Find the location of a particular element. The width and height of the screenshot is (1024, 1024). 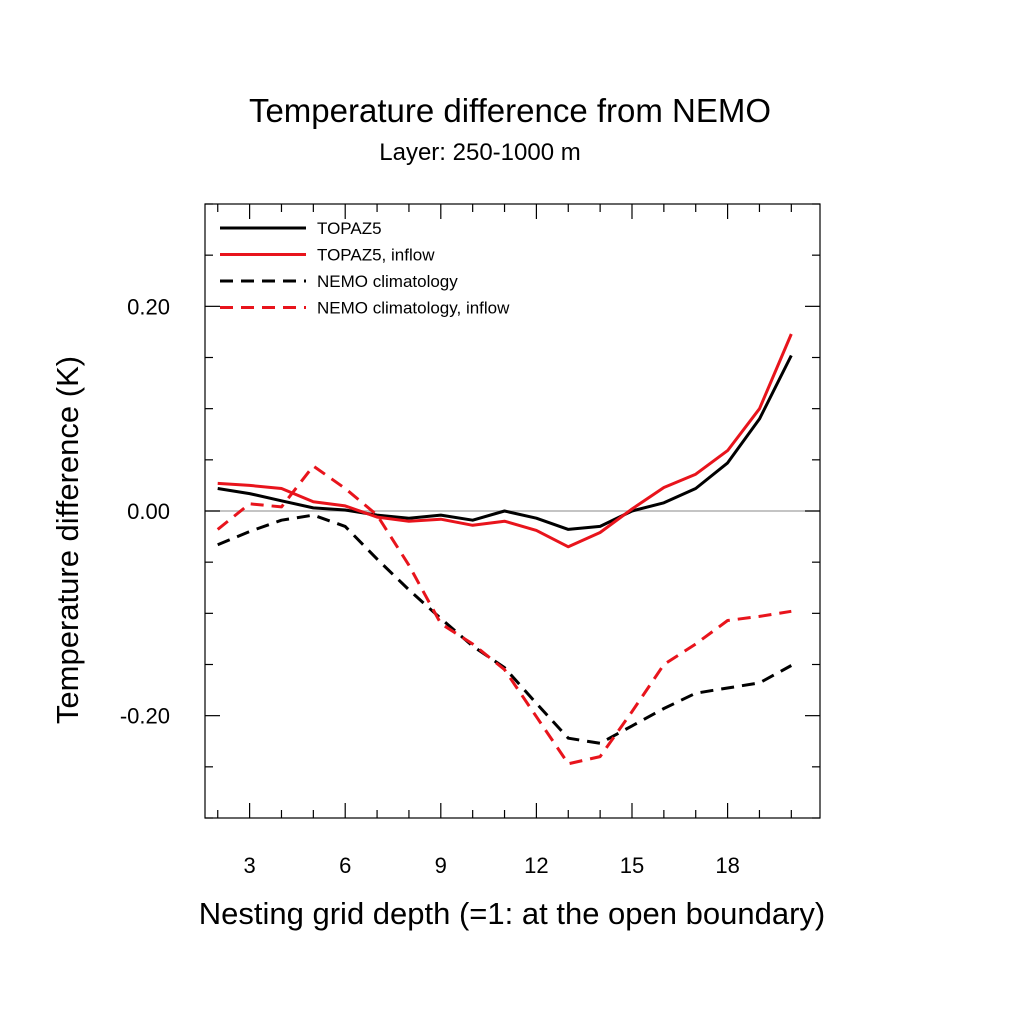

x-tick-labels: 3 6 9 12 15 18 is located at coordinates (491, 865).